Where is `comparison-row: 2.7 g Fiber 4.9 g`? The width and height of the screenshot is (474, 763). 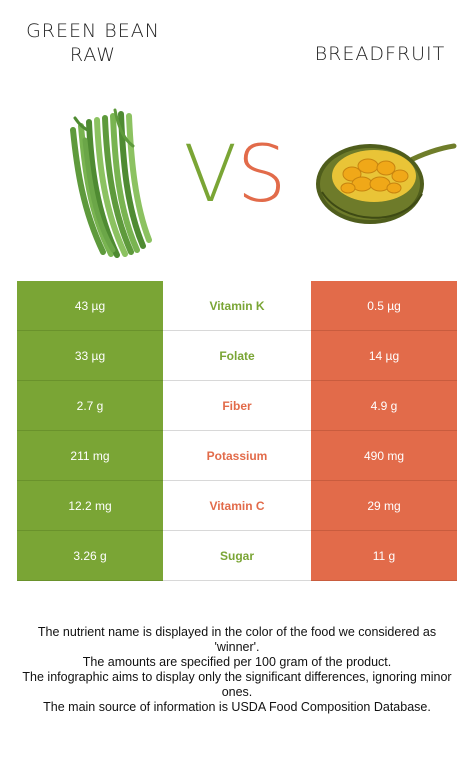
comparison-row: 2.7 g Fiber 4.9 g is located at coordinates (237, 405).